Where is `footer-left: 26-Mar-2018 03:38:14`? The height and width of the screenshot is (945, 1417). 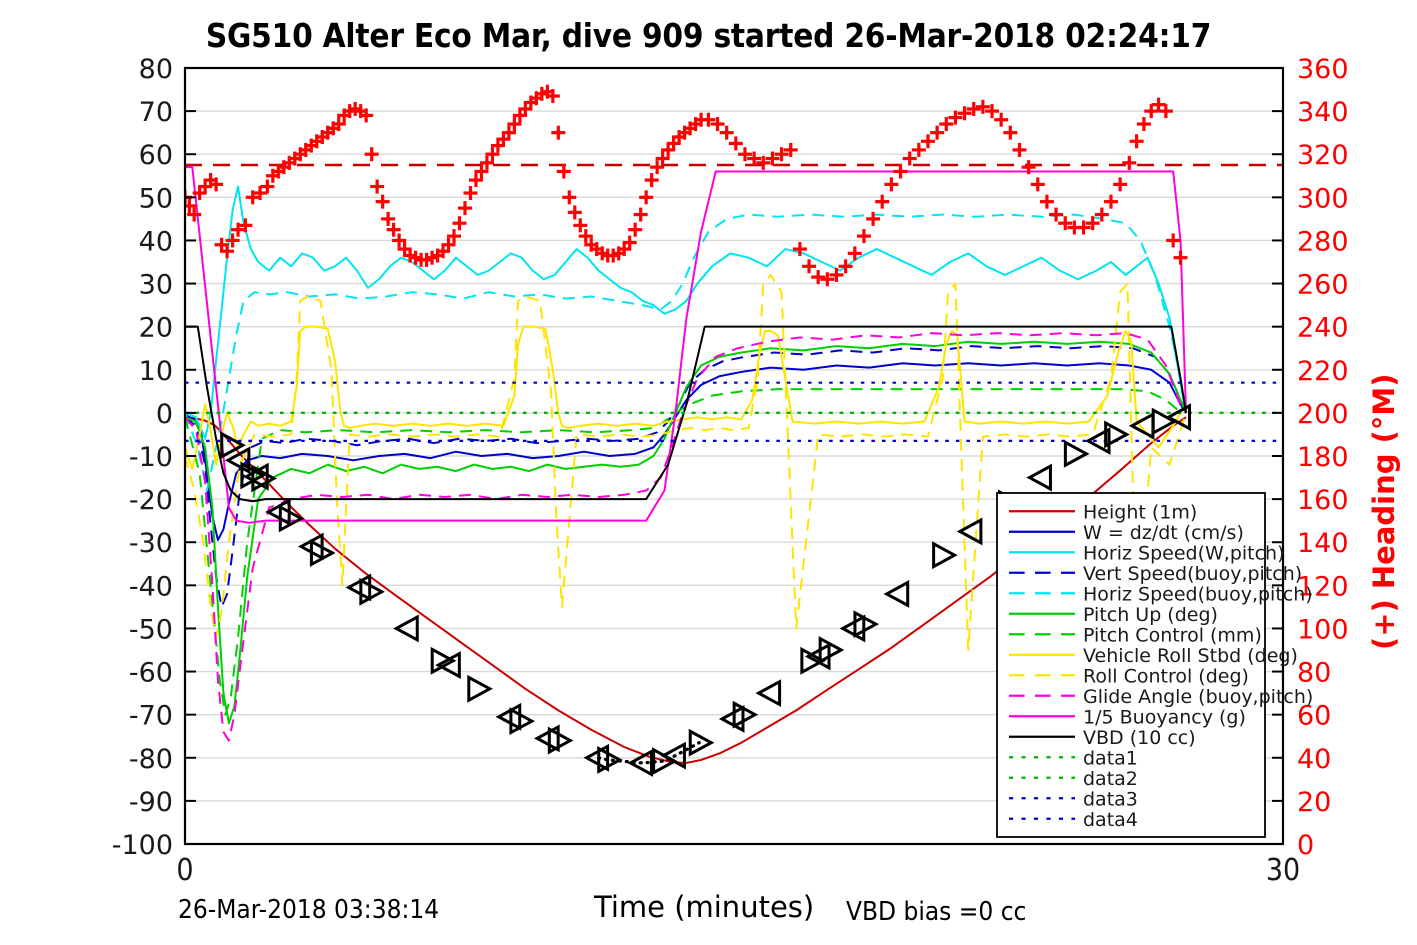 footer-left: 26-Mar-2018 03:38:14 is located at coordinates (309, 910).